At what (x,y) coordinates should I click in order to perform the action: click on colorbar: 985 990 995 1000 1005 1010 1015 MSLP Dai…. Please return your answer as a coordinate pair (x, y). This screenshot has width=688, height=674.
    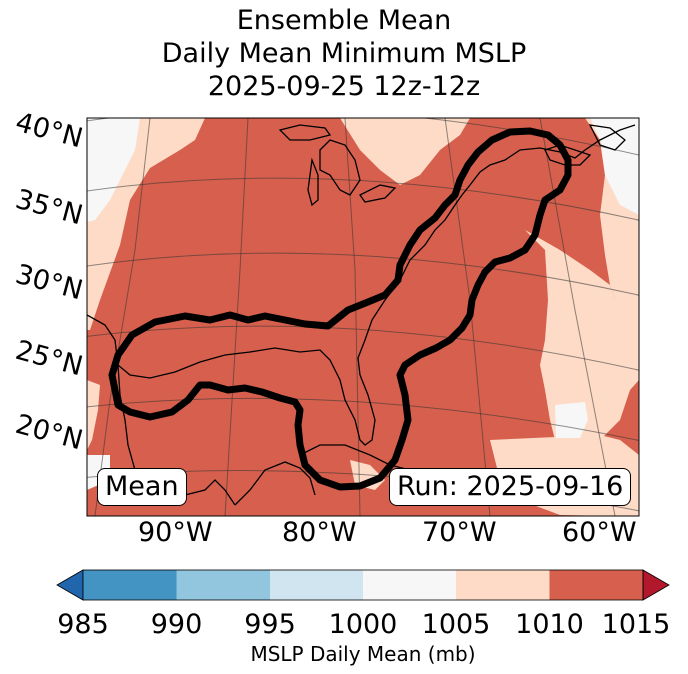
    Looking at the image, I should click on (363, 617).